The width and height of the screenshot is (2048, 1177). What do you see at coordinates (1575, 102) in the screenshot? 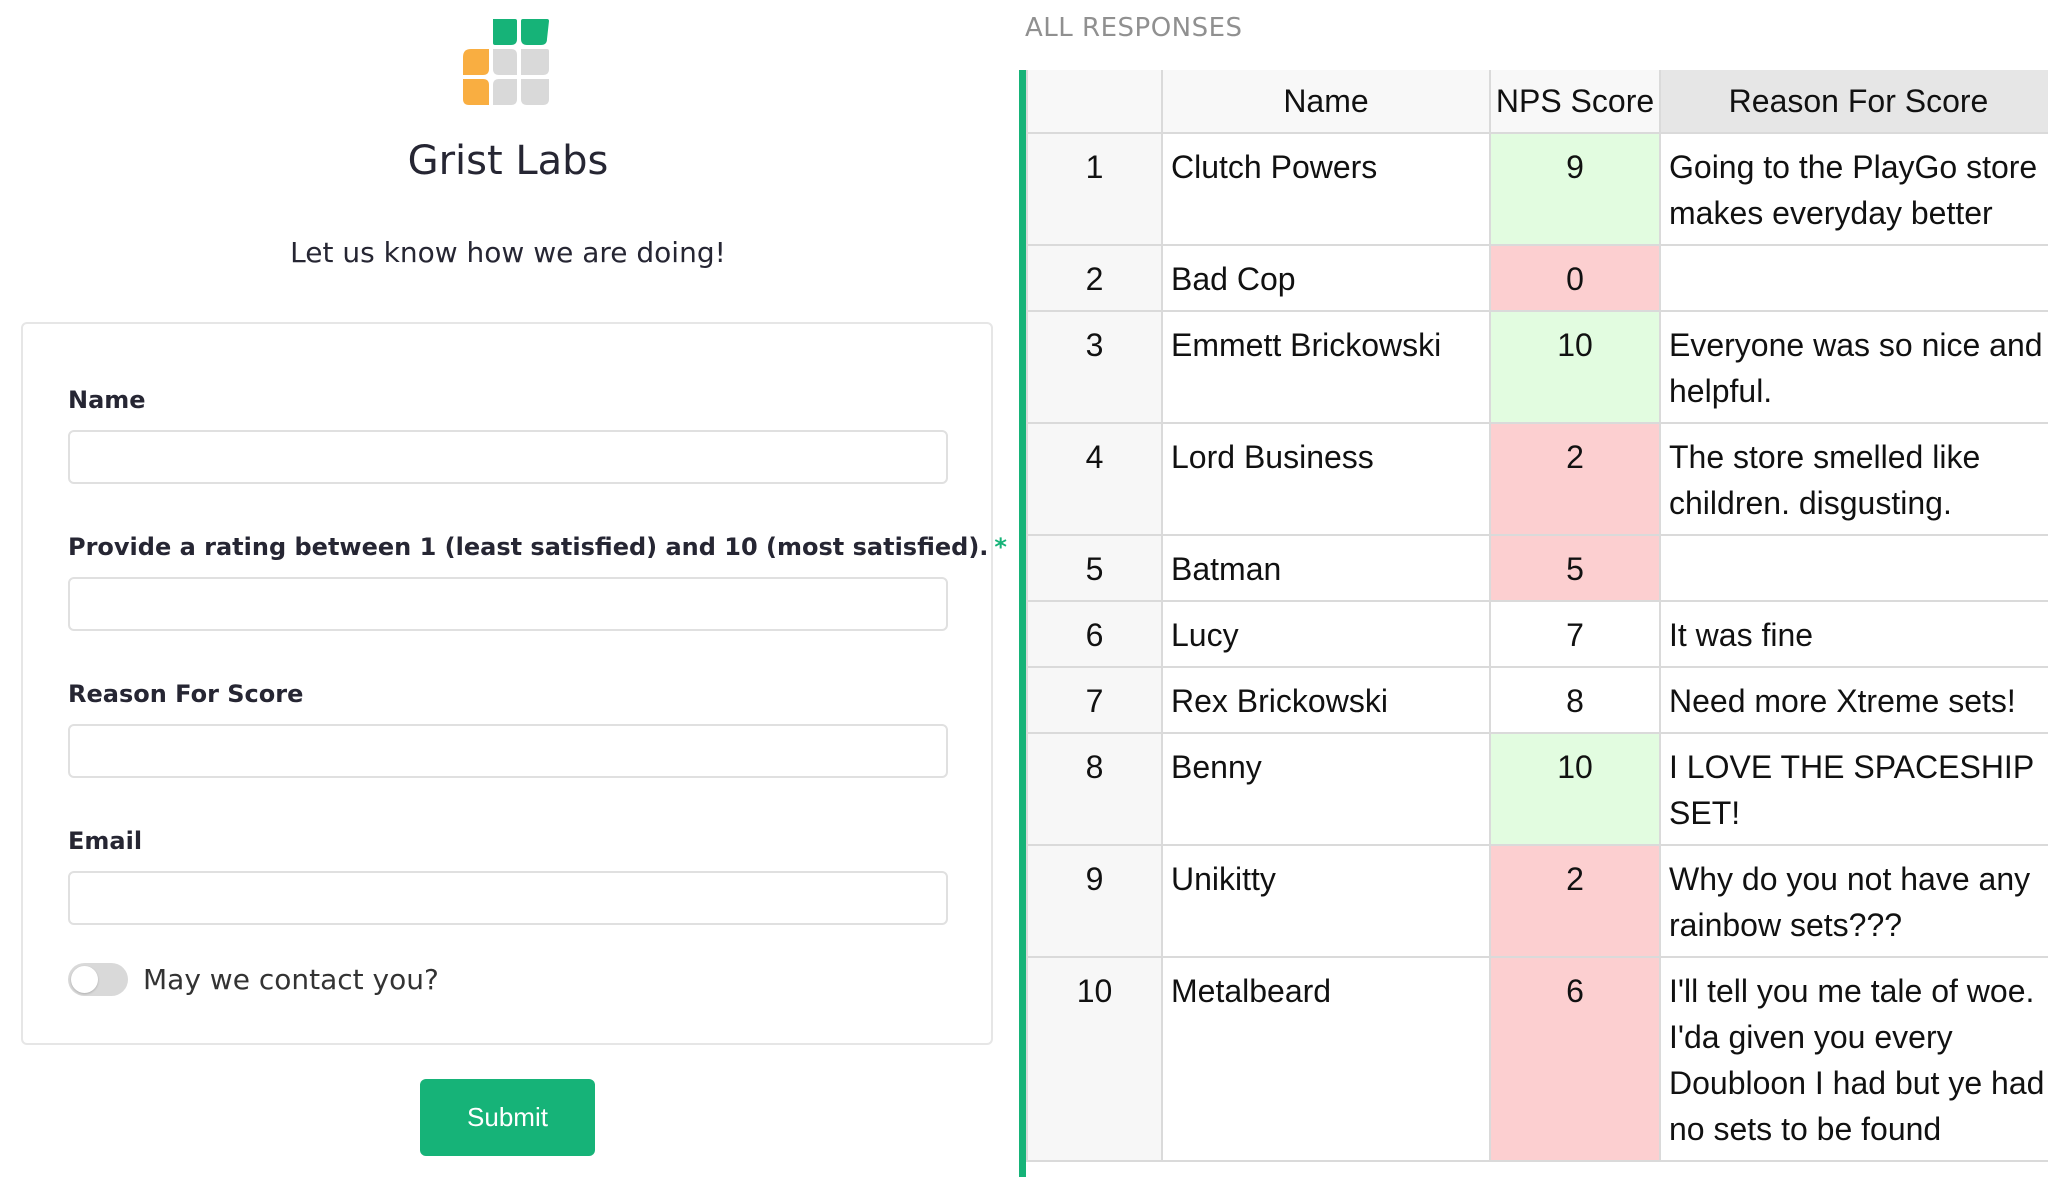
I see `column-header-nps-score: NPS Score` at bounding box center [1575, 102].